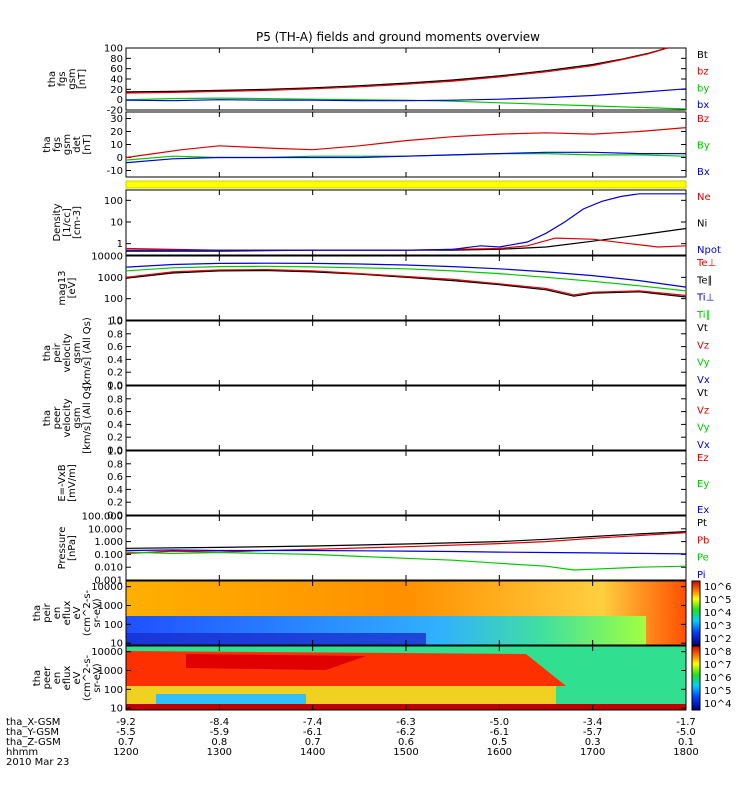  Describe the element at coordinates (703, 119) in the screenshot. I see `legend-bz: Bz` at that location.